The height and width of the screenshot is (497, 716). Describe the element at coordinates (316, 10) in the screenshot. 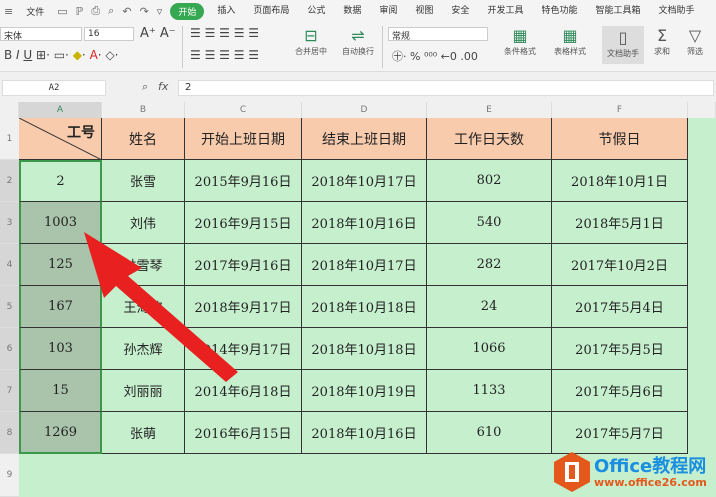

I see `tab-3: 公式` at that location.